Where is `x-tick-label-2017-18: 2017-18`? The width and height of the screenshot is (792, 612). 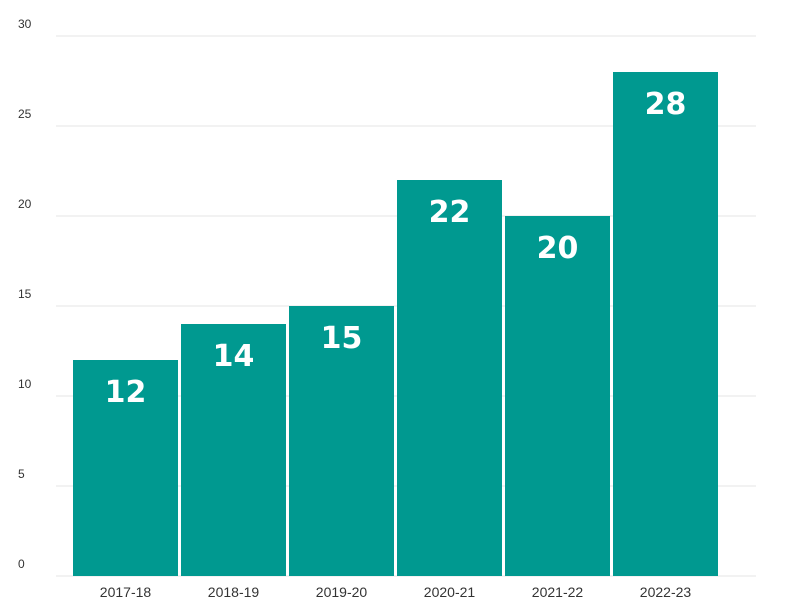 x-tick-label-2017-18: 2017-18 is located at coordinates (126, 592).